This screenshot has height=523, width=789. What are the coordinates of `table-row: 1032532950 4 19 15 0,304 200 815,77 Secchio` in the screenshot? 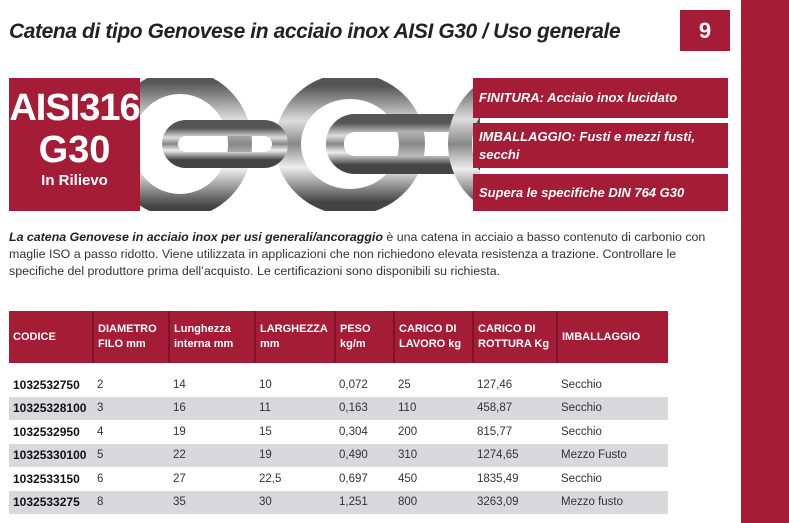 It's located at (338, 432).